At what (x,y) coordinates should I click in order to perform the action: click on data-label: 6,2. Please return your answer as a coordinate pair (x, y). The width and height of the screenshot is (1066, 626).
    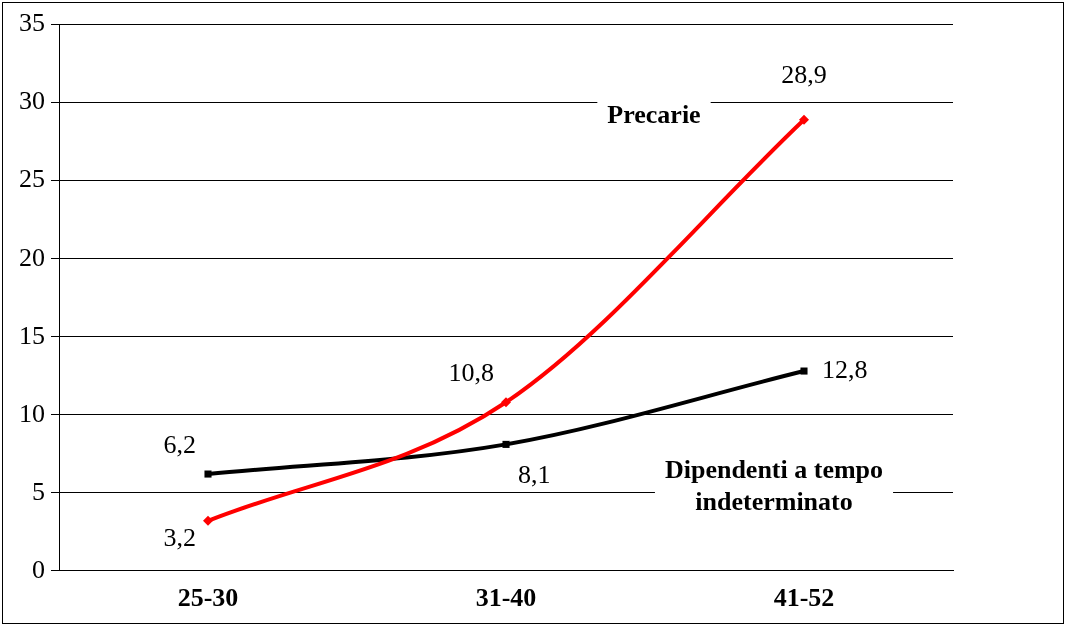
    Looking at the image, I should click on (179, 444).